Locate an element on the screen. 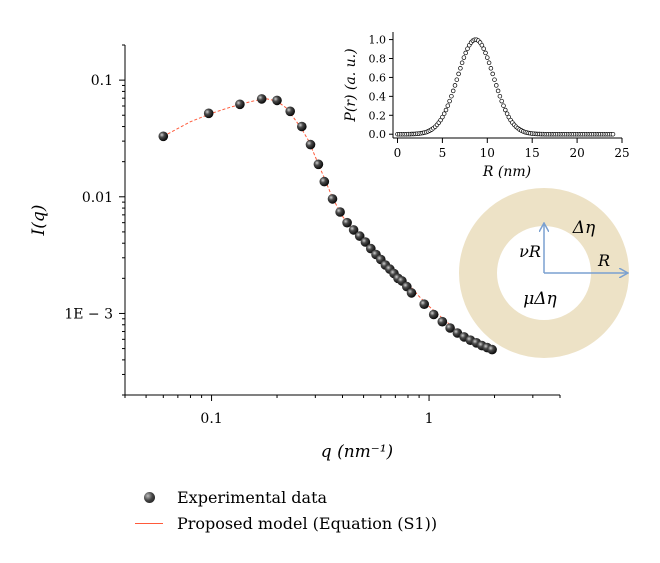 The height and width of the screenshot is (563, 660). main-y-tick-label: 0.01 is located at coordinates (97, 198).